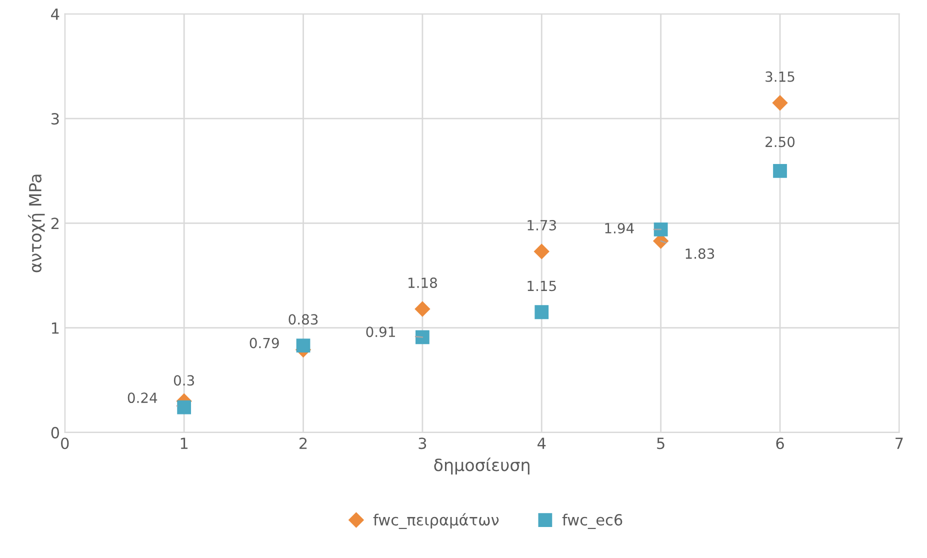  Describe the element at coordinates (55, 432) in the screenshot. I see `y-tick-label: 0` at that location.